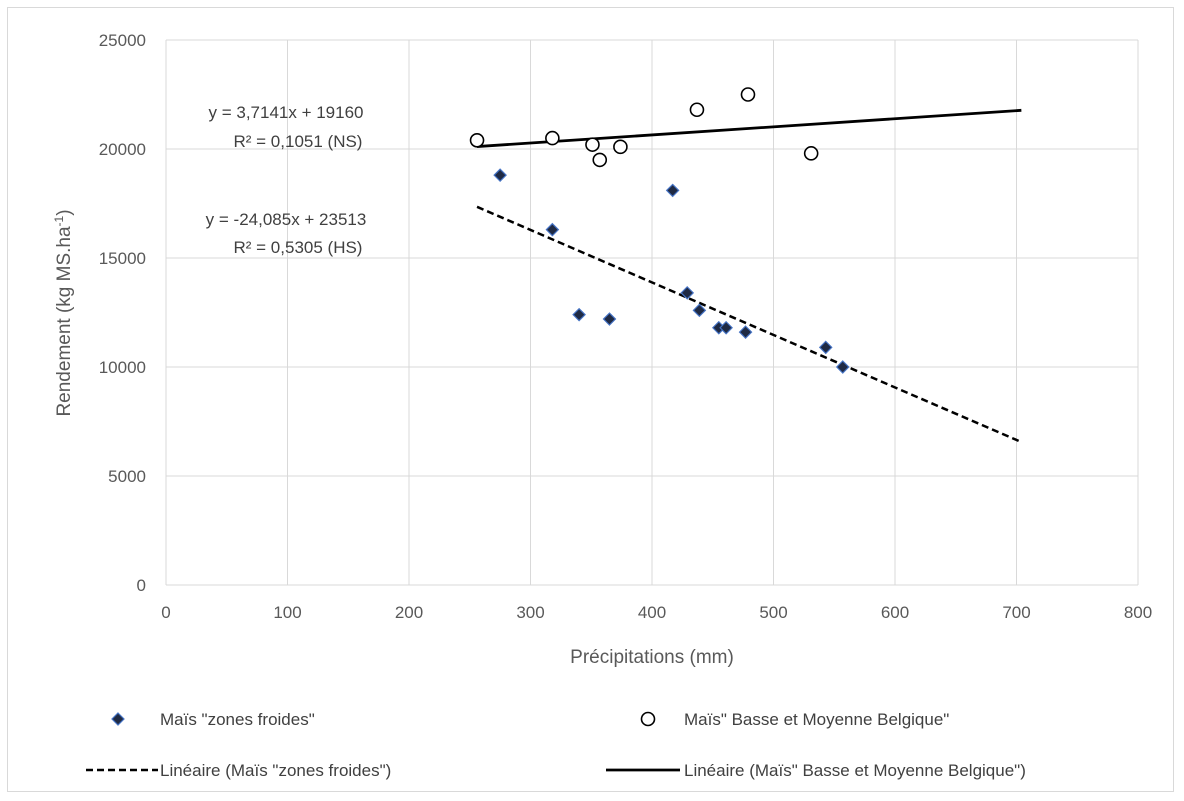 This screenshot has width=1184, height=801. I want to click on y-tick-label: 5000, so click(127, 476).